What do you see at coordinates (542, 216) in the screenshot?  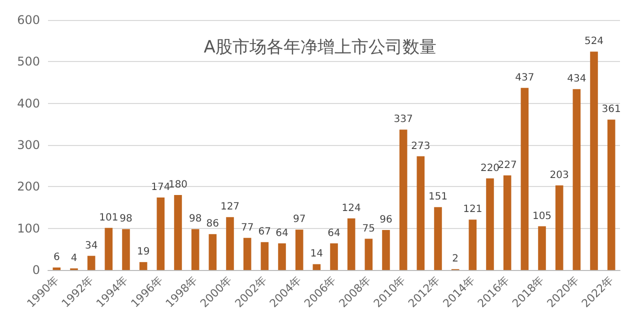 I see `data-label: 105` at bounding box center [542, 216].